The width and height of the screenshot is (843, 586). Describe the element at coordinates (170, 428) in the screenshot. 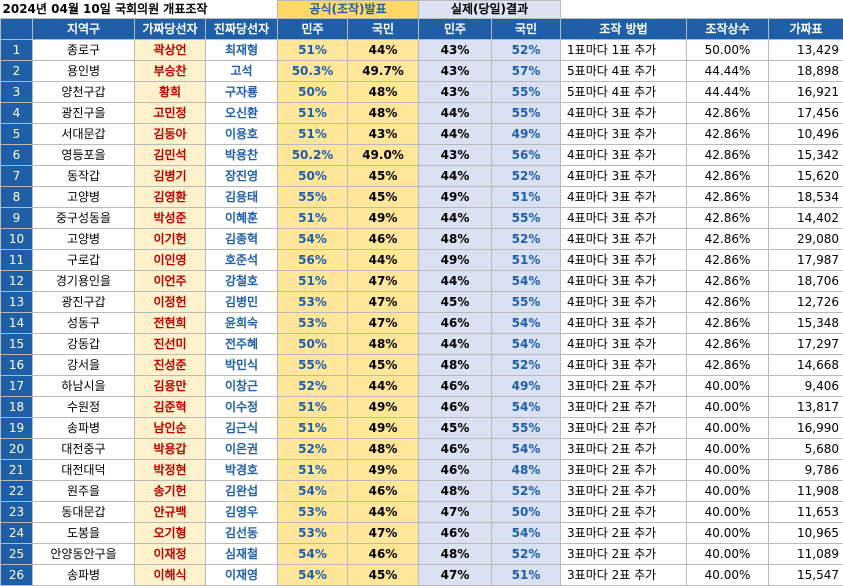

I see `cell-fake-winner: 남인순` at that location.